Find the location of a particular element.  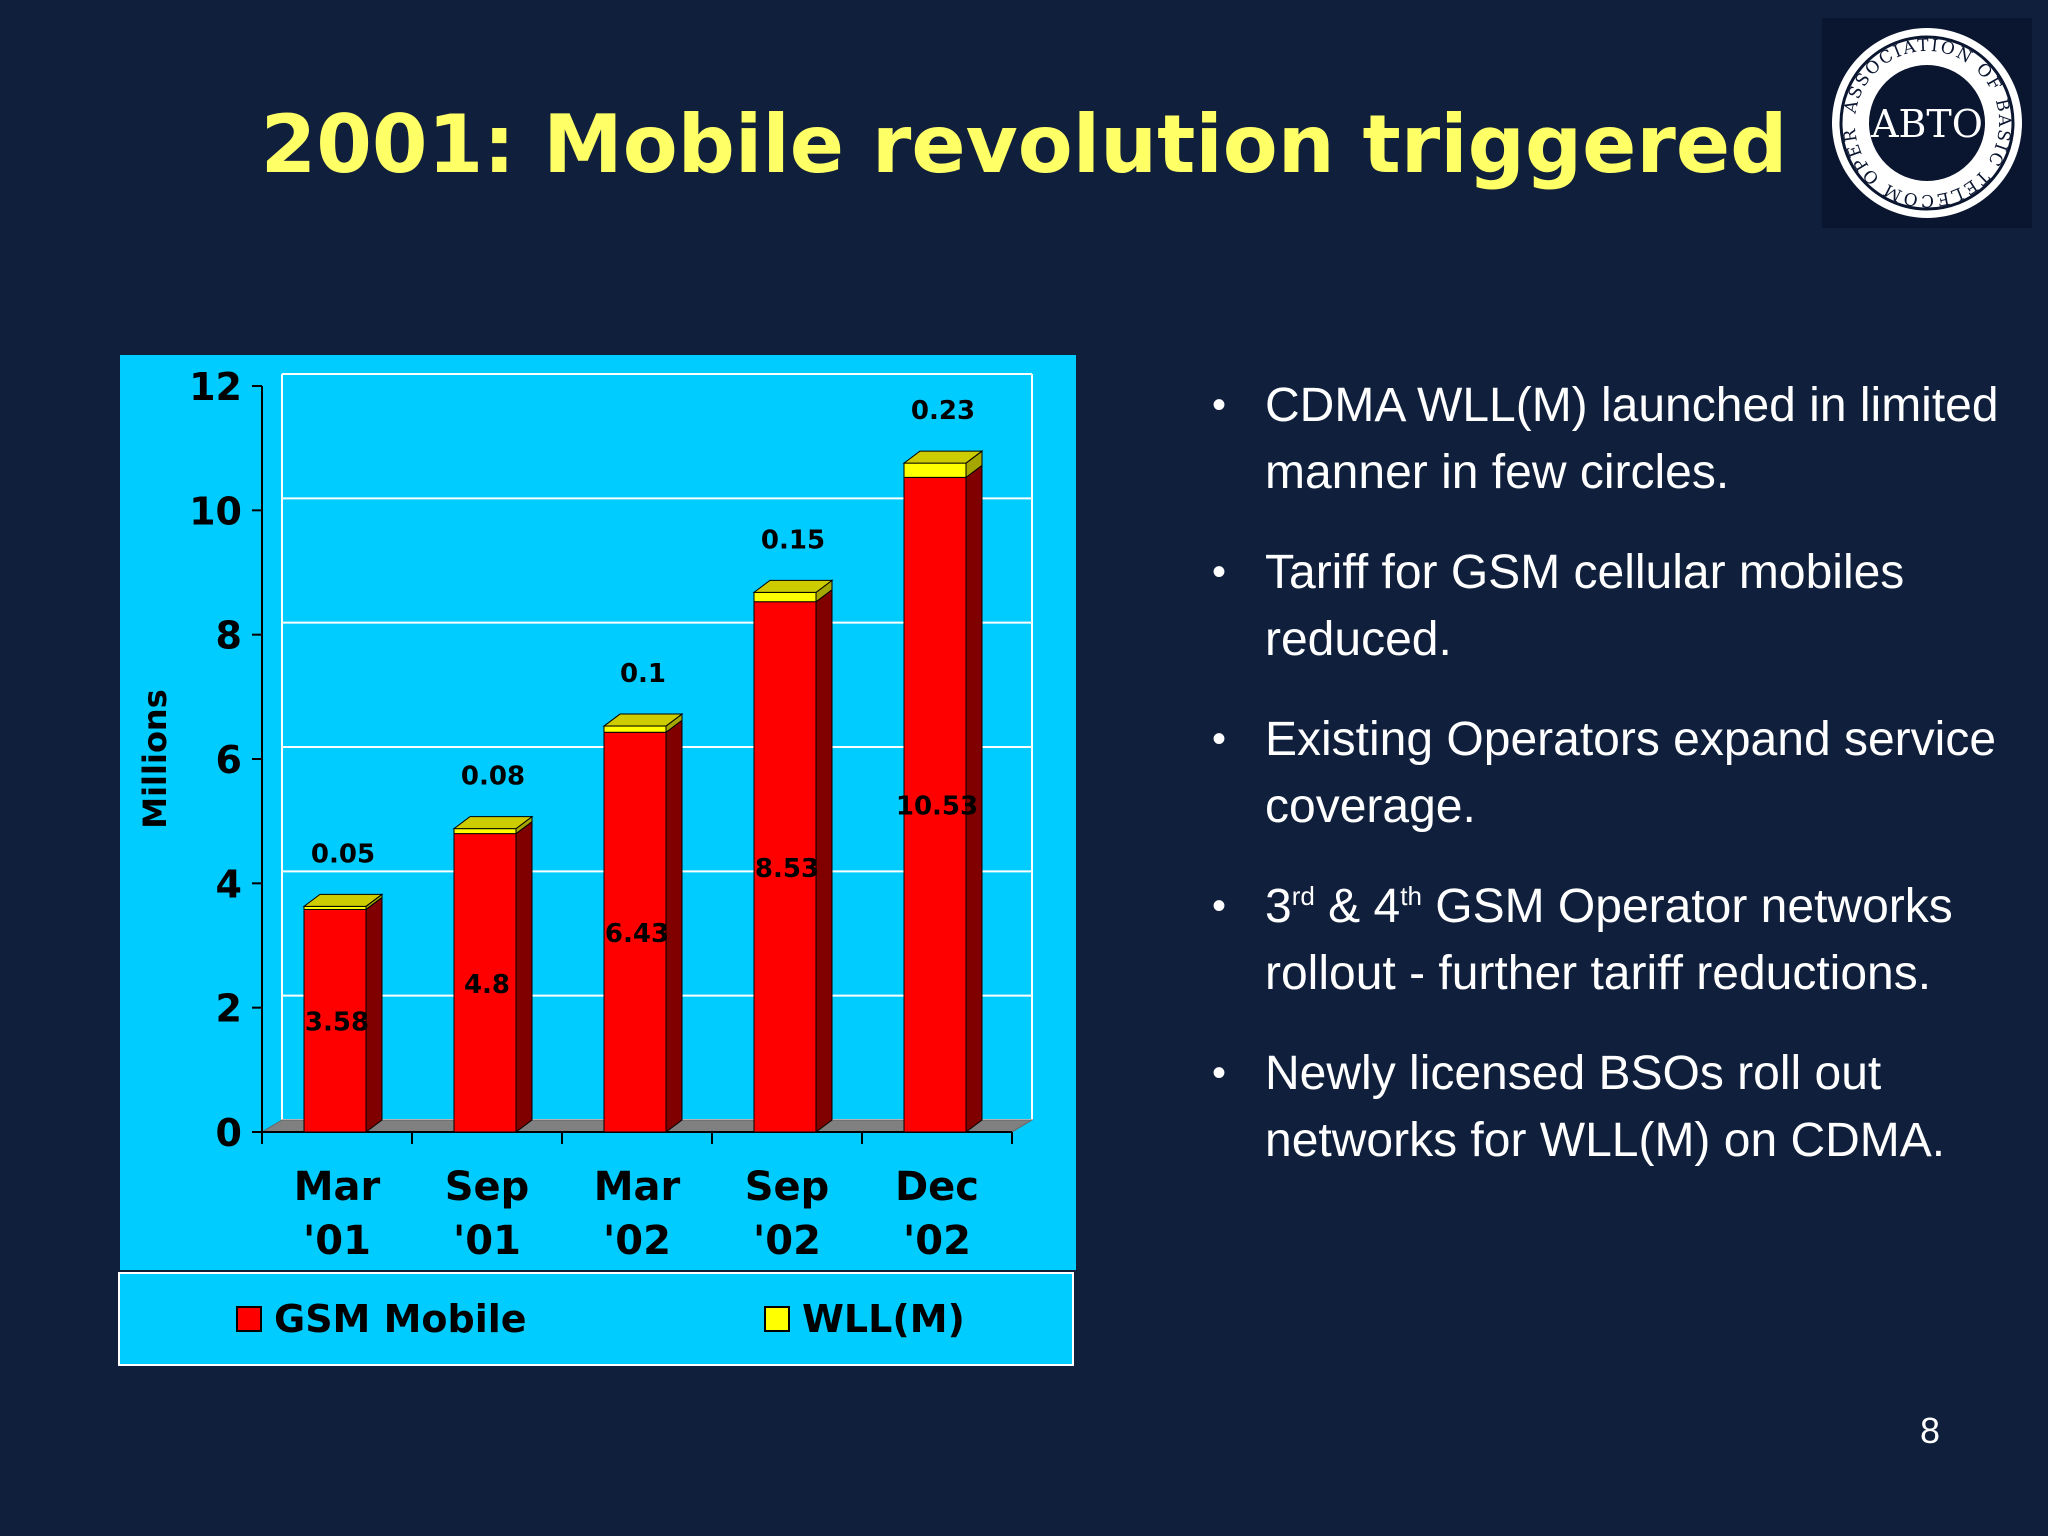

chart-legend: GSM Mobile WLL(M) is located at coordinates (596, 1319).